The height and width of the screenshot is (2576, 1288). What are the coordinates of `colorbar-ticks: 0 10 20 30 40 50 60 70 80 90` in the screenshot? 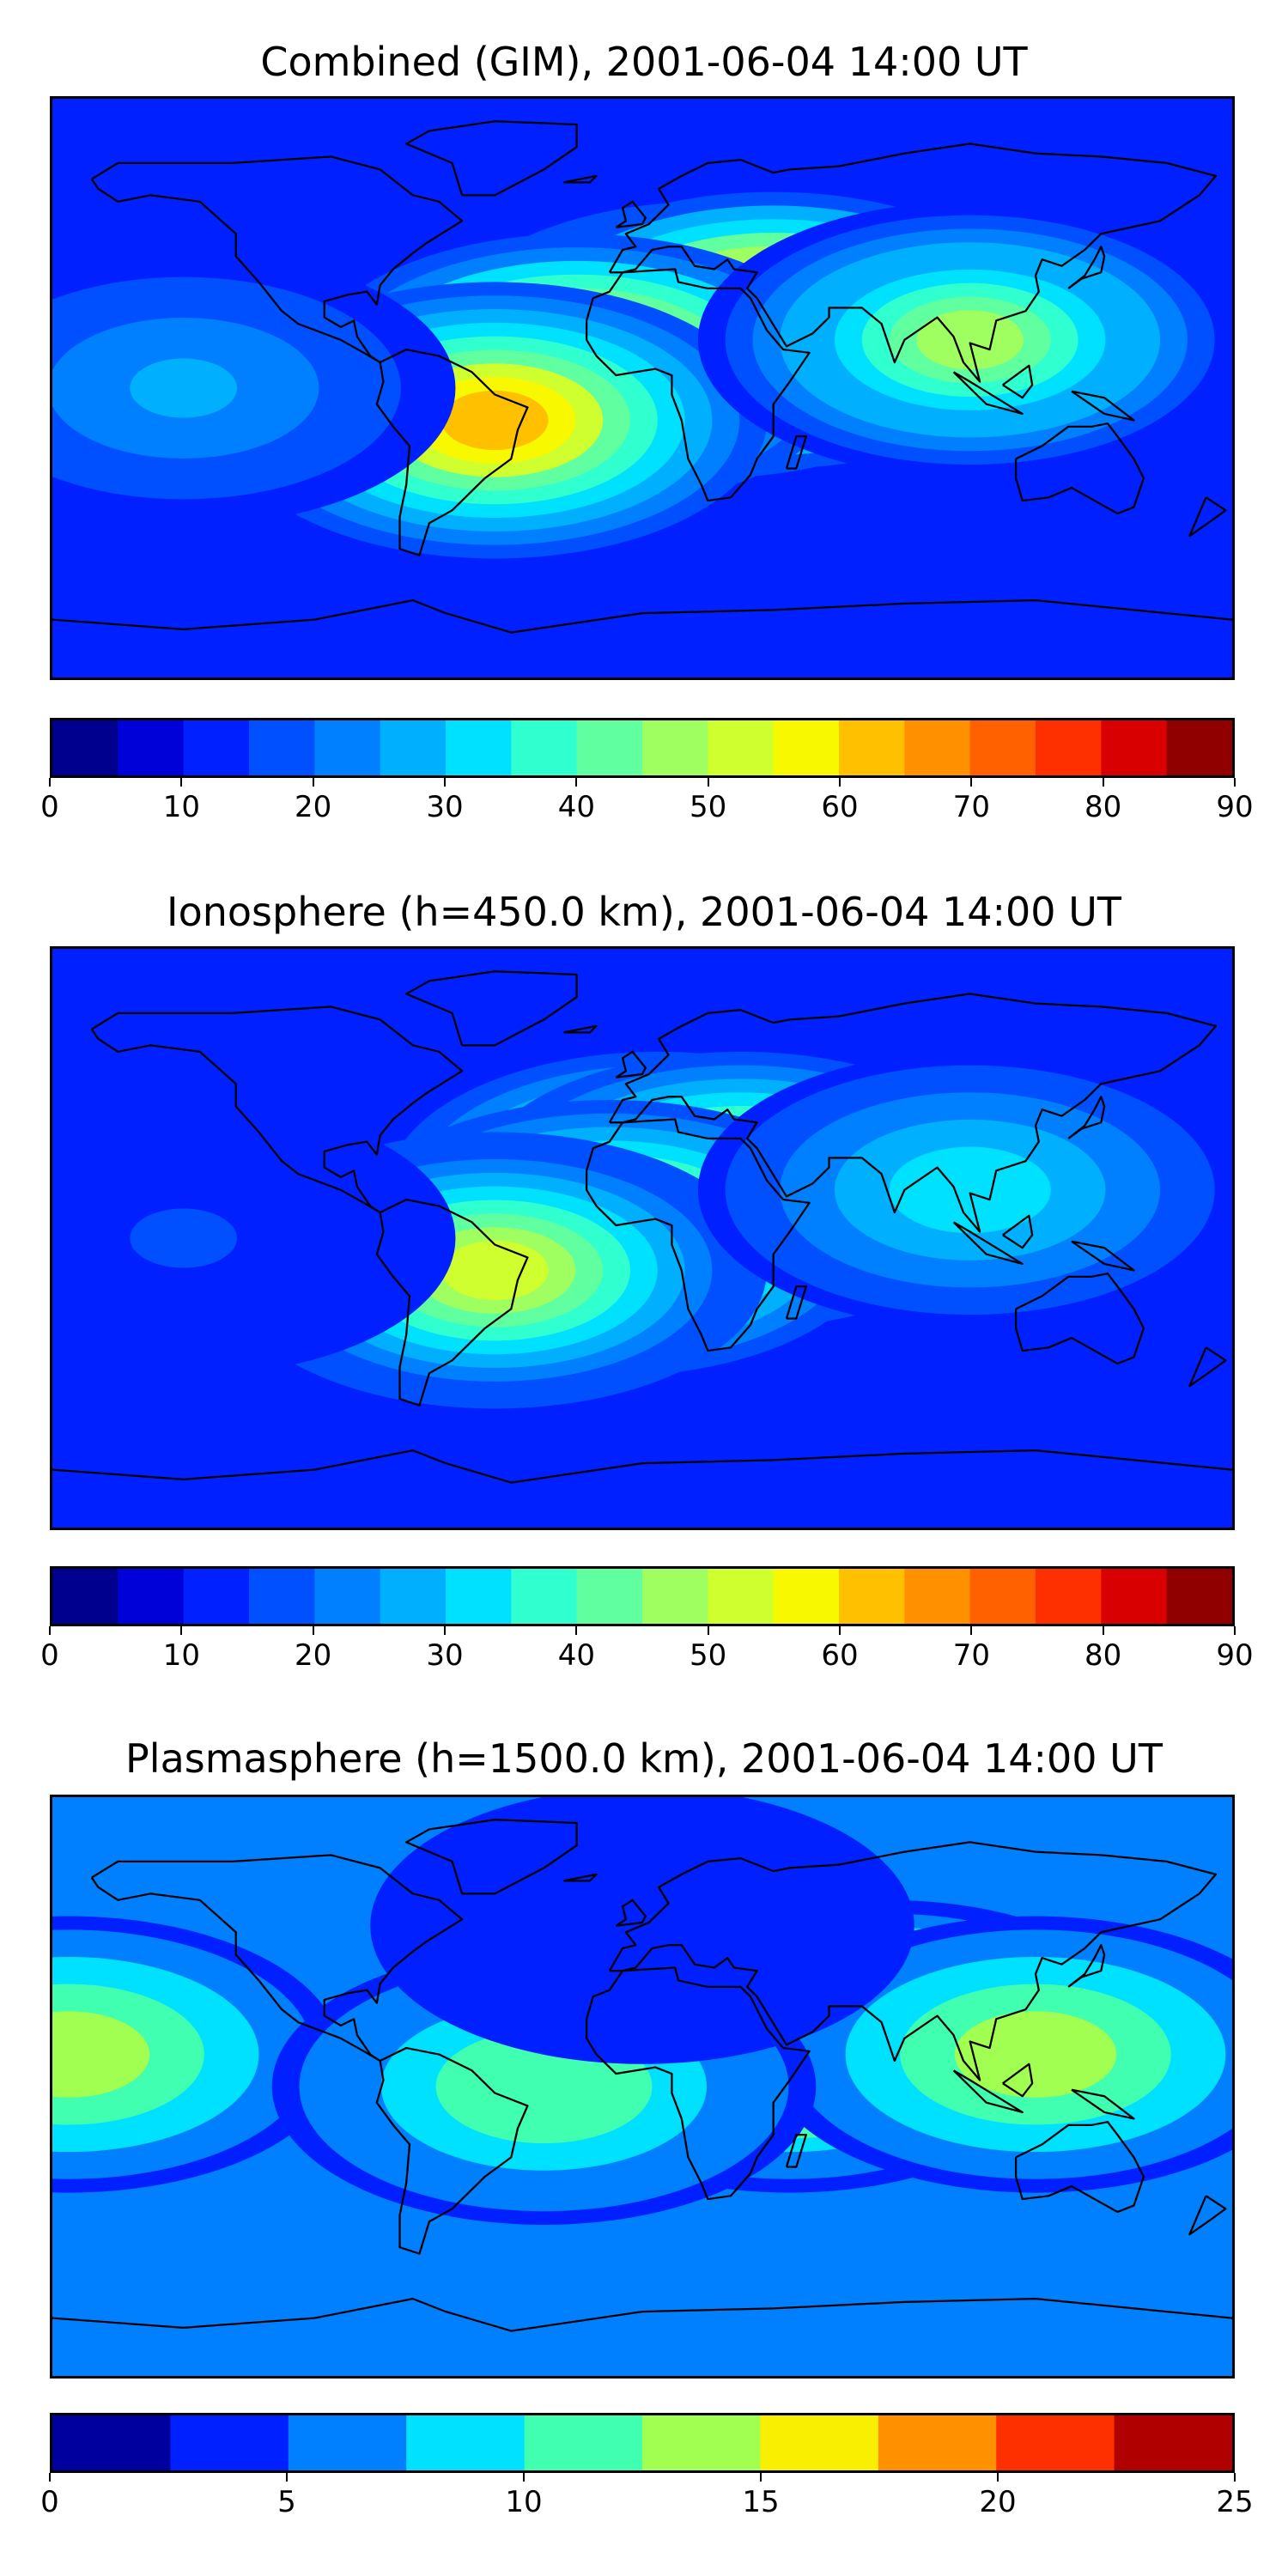 It's located at (647, 1652).